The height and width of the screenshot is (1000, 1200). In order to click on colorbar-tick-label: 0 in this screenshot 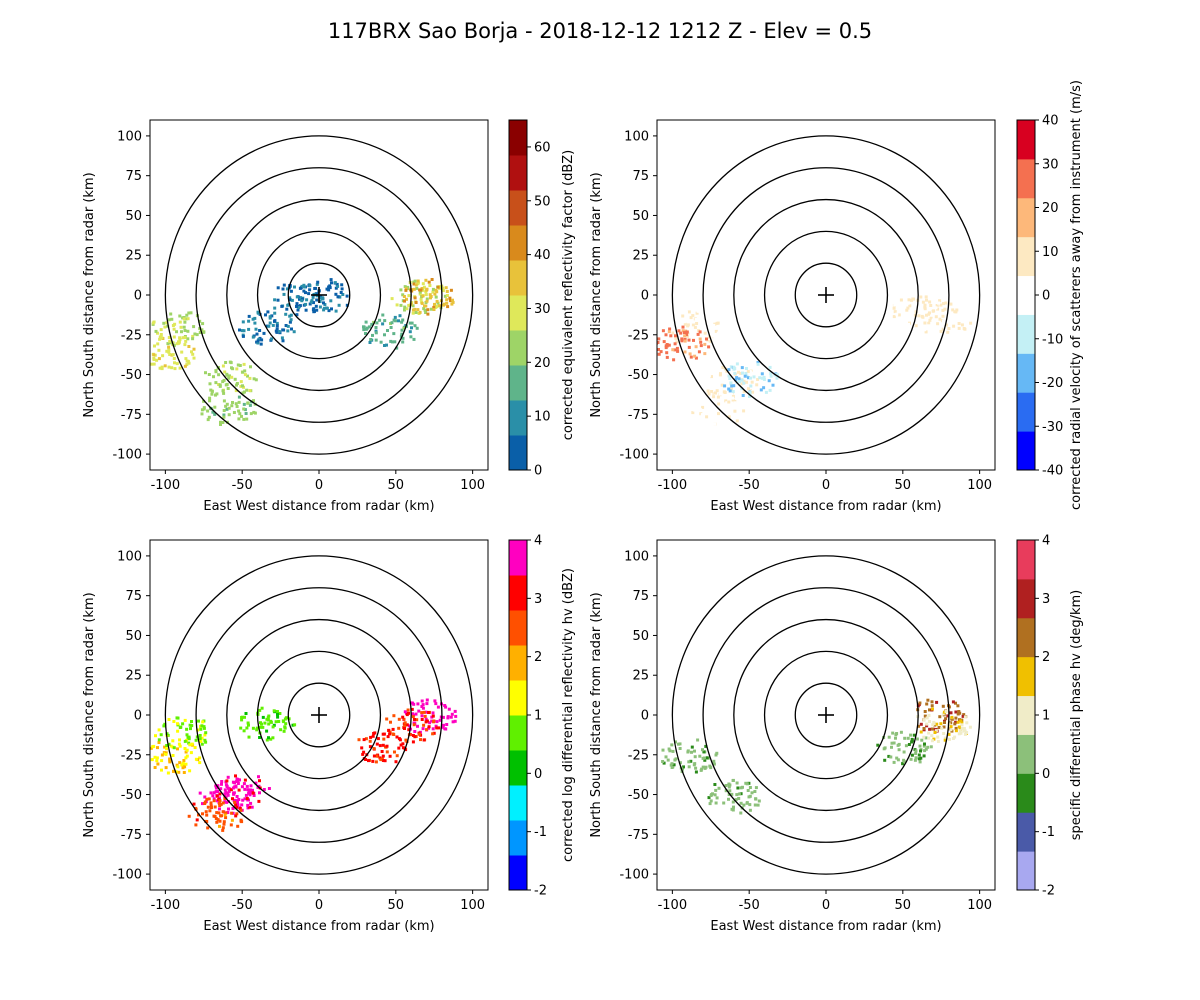, I will do `click(538, 774)`.